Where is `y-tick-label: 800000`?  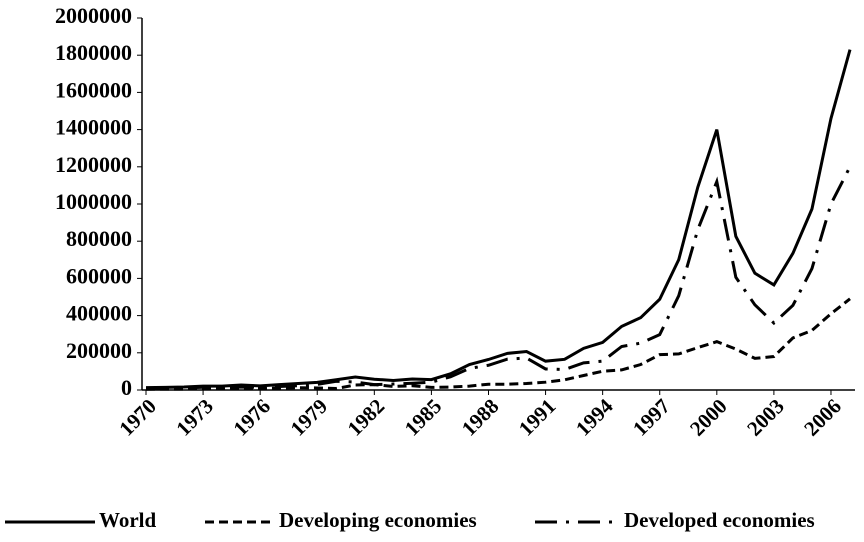 y-tick-label: 800000 is located at coordinates (99, 238).